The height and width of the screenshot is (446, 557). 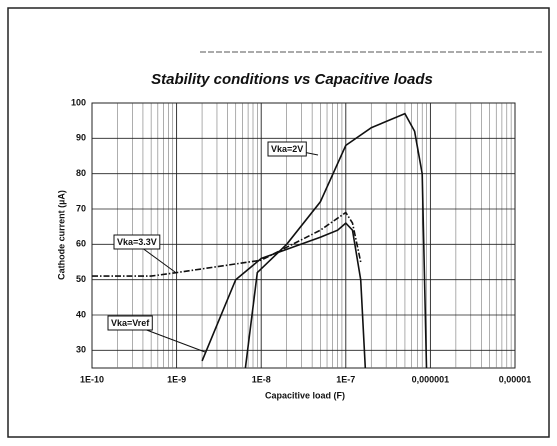 What do you see at coordinates (81, 314) in the screenshot?
I see `y-tick-label: 40` at bounding box center [81, 314].